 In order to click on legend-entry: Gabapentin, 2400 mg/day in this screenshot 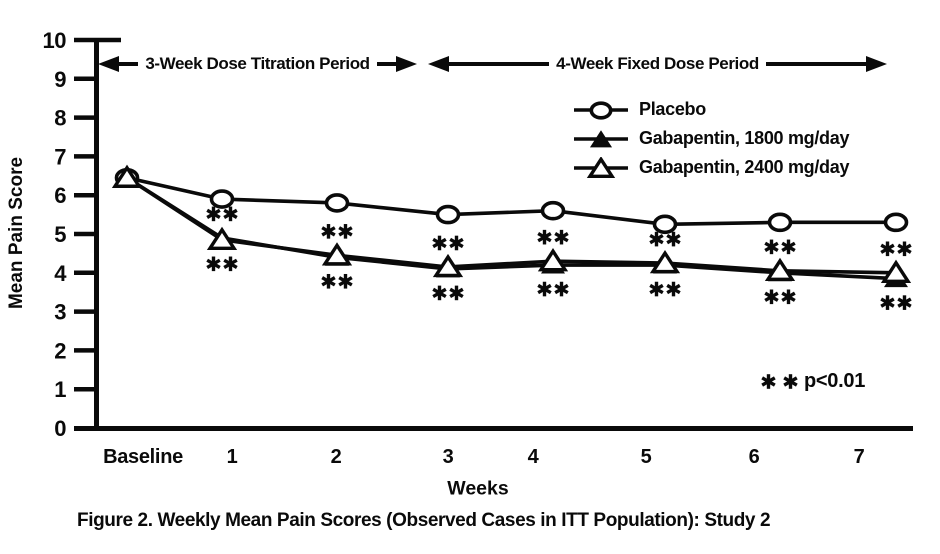, I will do `click(710, 167)`.